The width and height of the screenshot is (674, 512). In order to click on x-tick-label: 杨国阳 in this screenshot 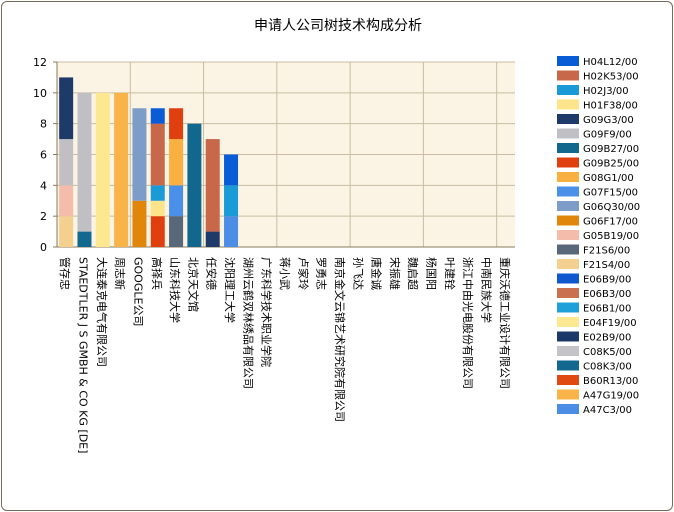, I will do `click(432, 273)`.